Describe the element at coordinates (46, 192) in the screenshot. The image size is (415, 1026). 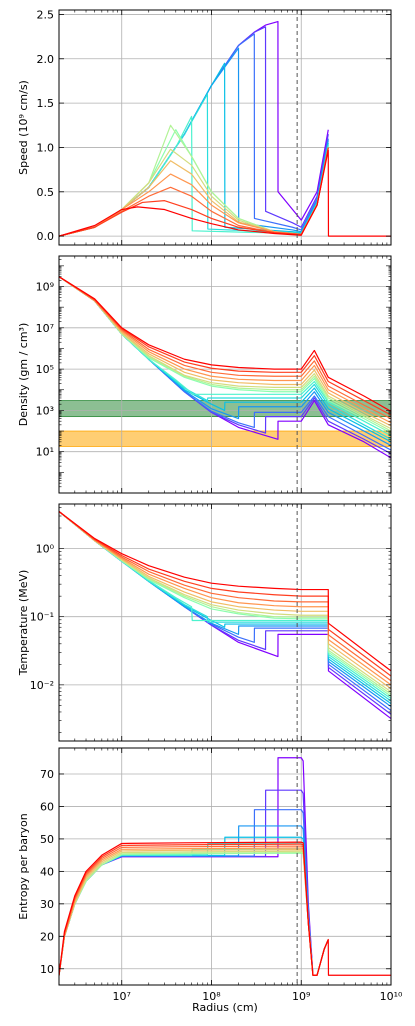
I see `y-tick-label: 0.5` at that location.